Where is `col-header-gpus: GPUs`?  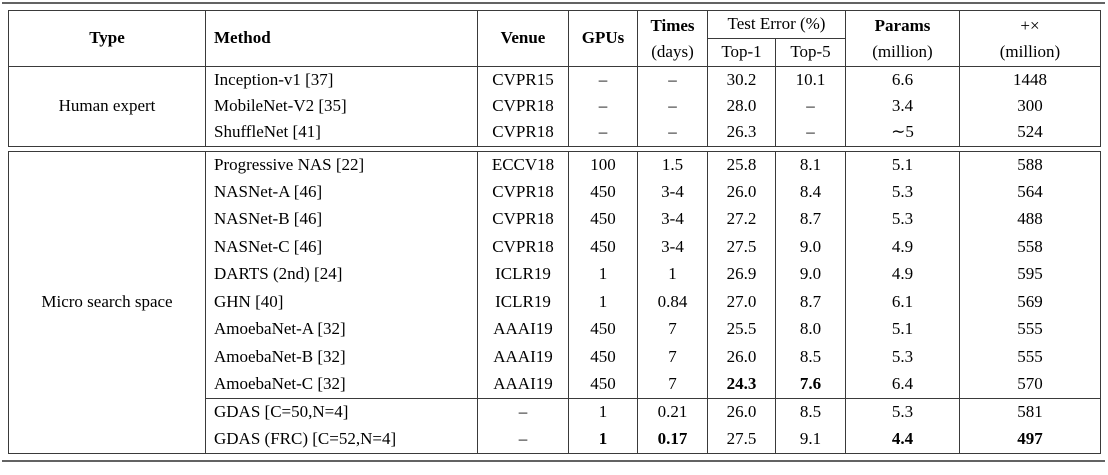 col-header-gpus: GPUs is located at coordinates (603, 38).